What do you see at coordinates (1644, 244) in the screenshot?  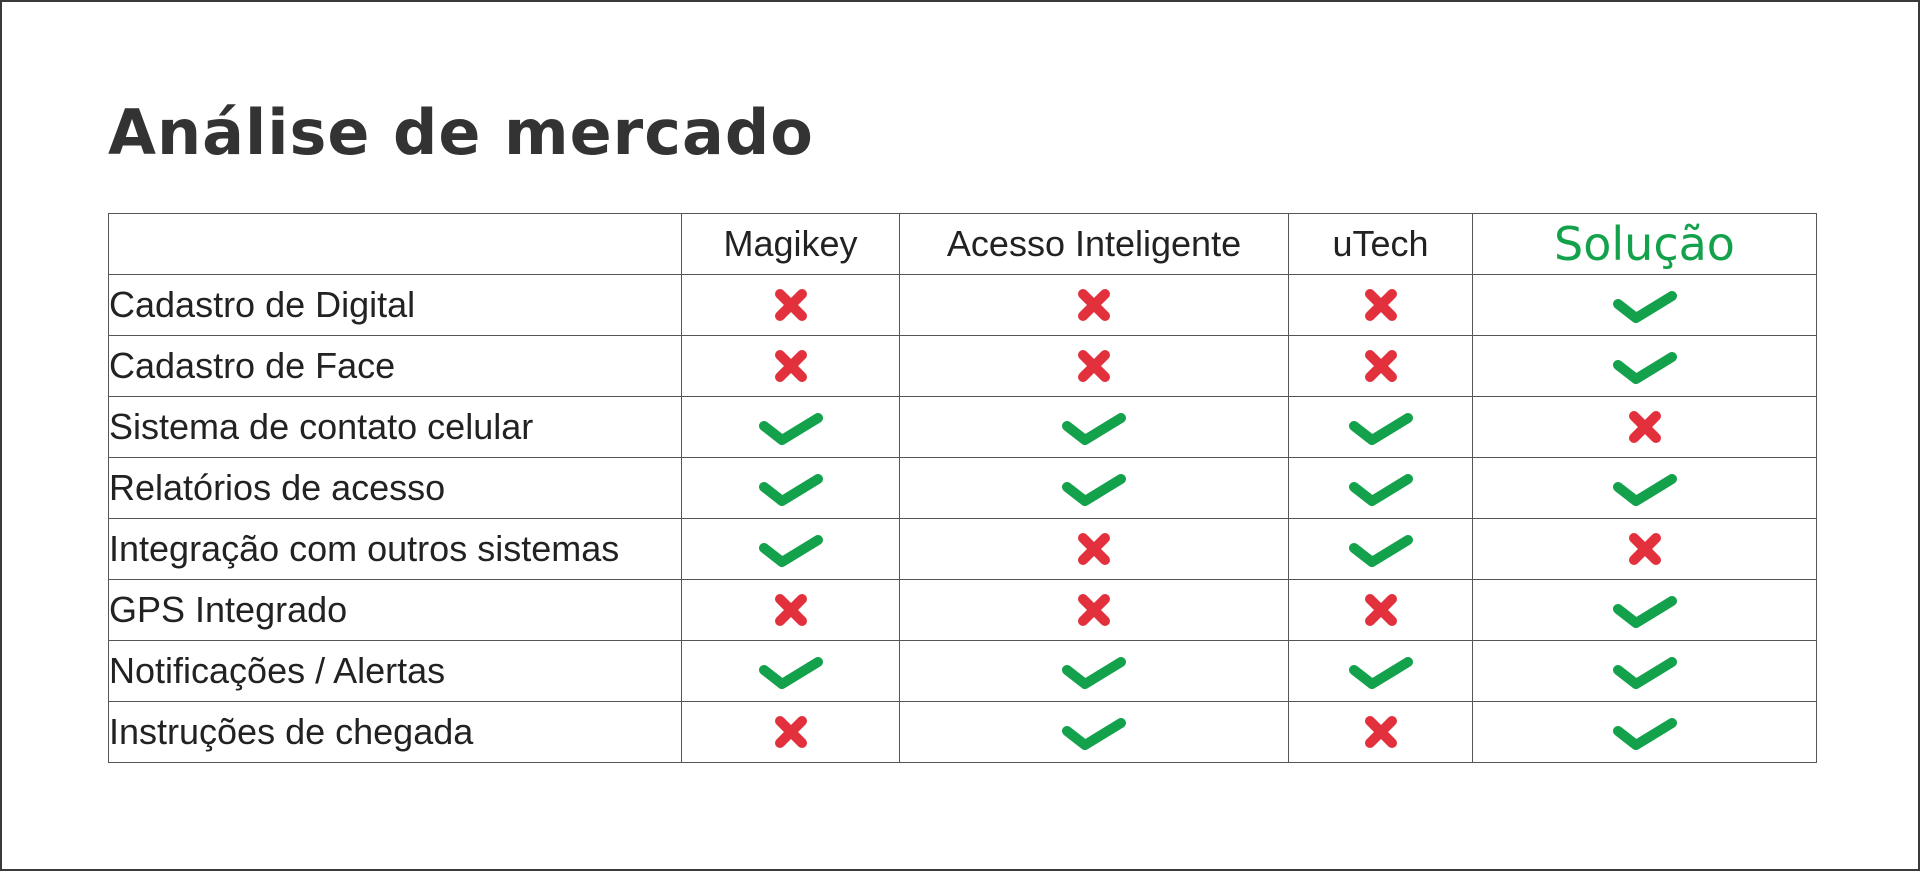 I see `header-solucao: Solução` at bounding box center [1644, 244].